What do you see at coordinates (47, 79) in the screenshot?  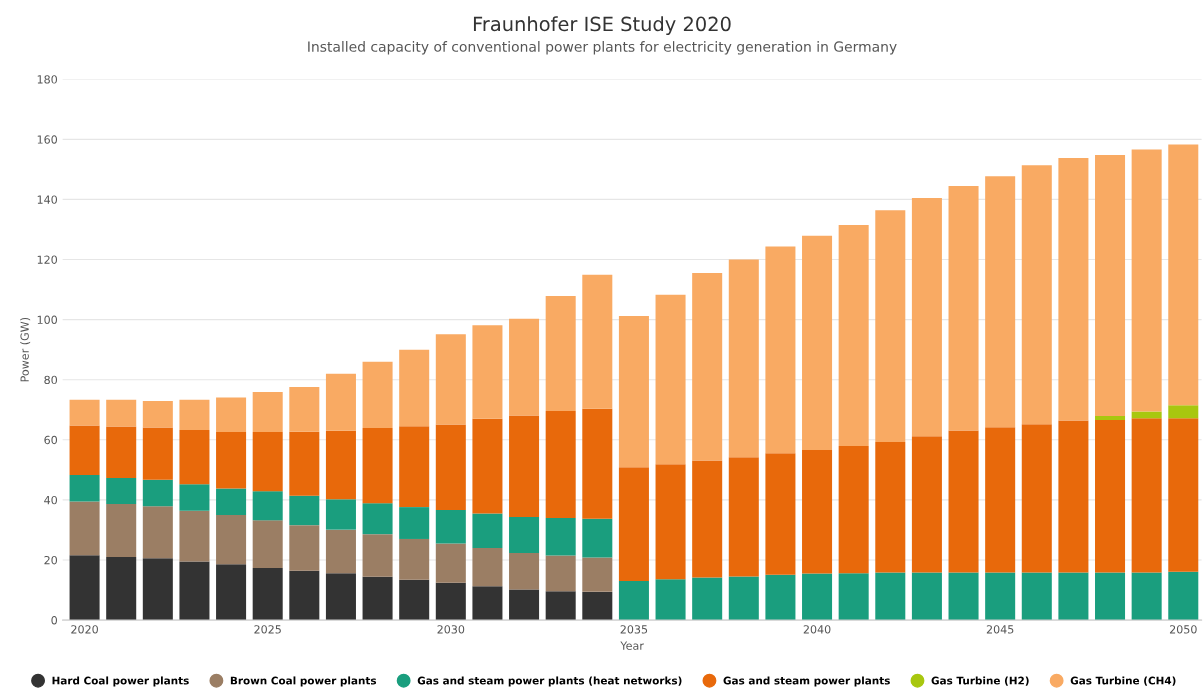 I see `y-tick-label: 180` at bounding box center [47, 79].